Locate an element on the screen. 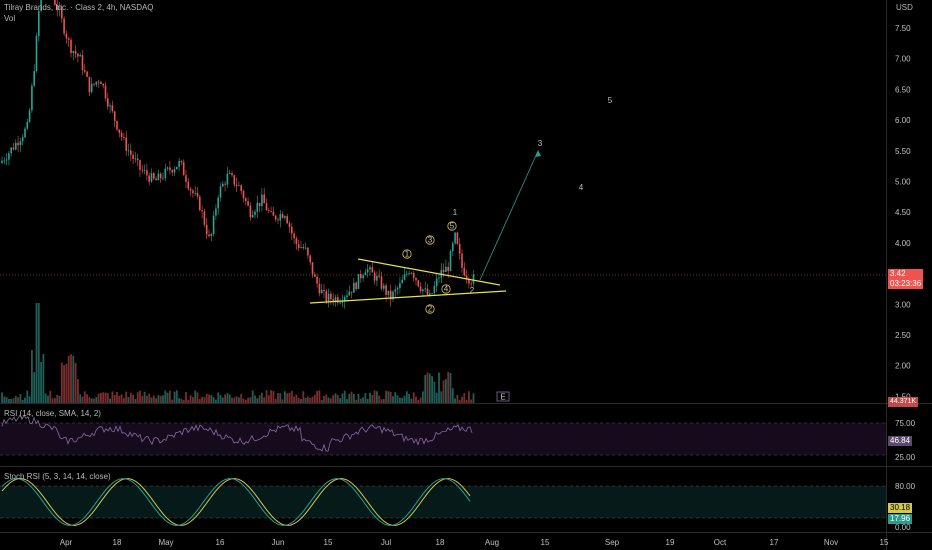  rsi-line is located at coordinates (237, 433).